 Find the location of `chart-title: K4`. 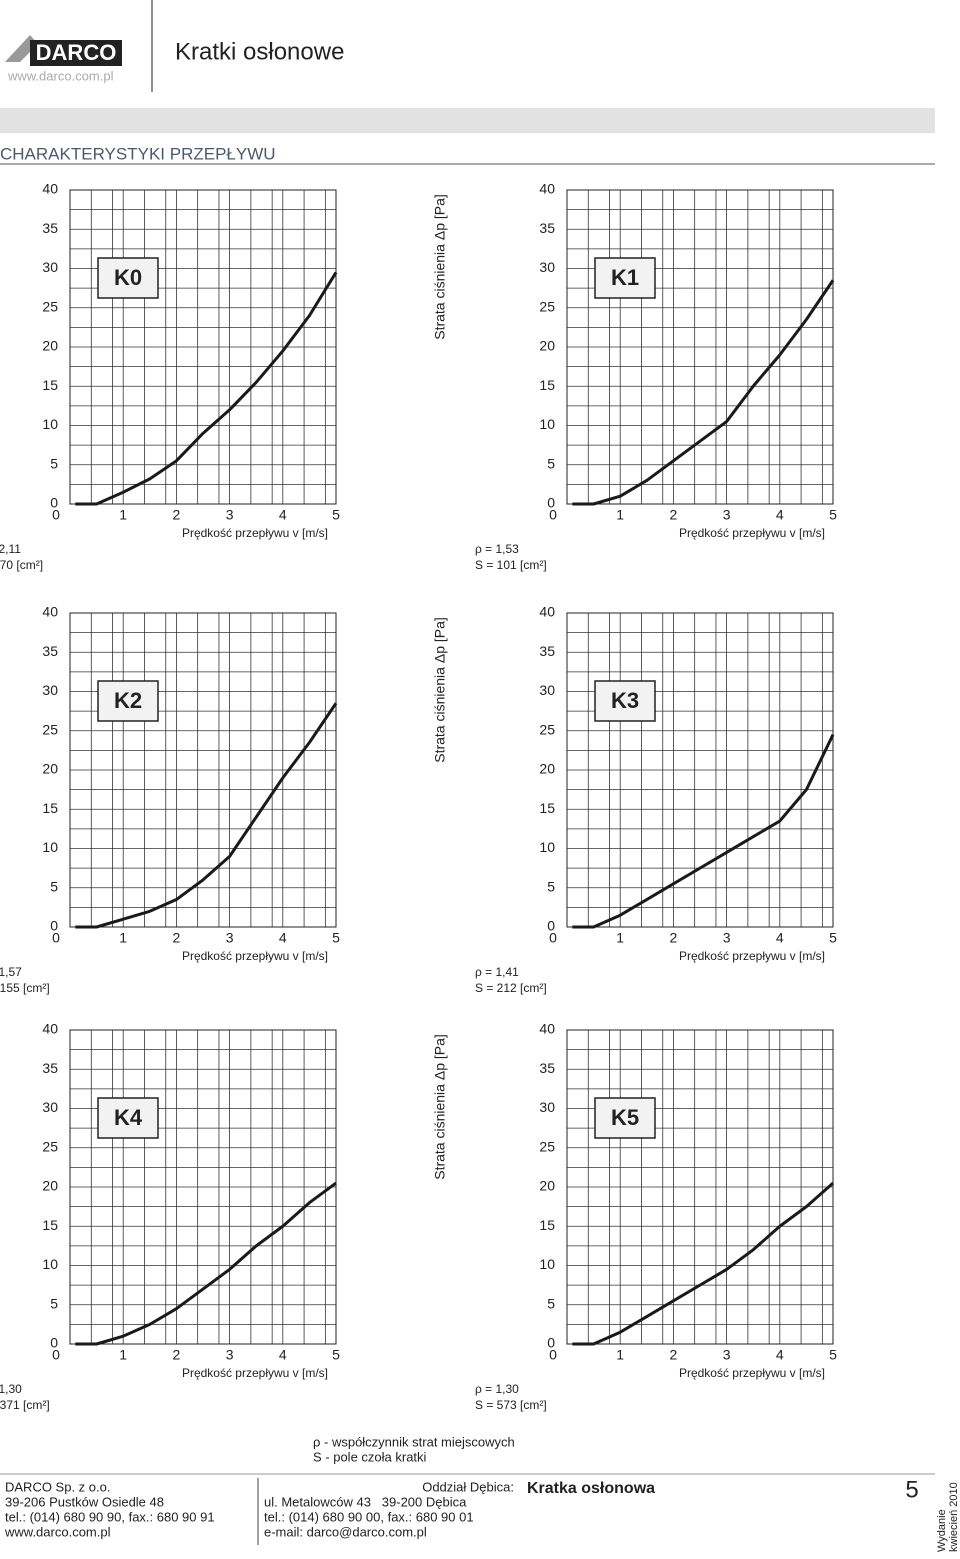

chart-title: K4 is located at coordinates (128, 1117).